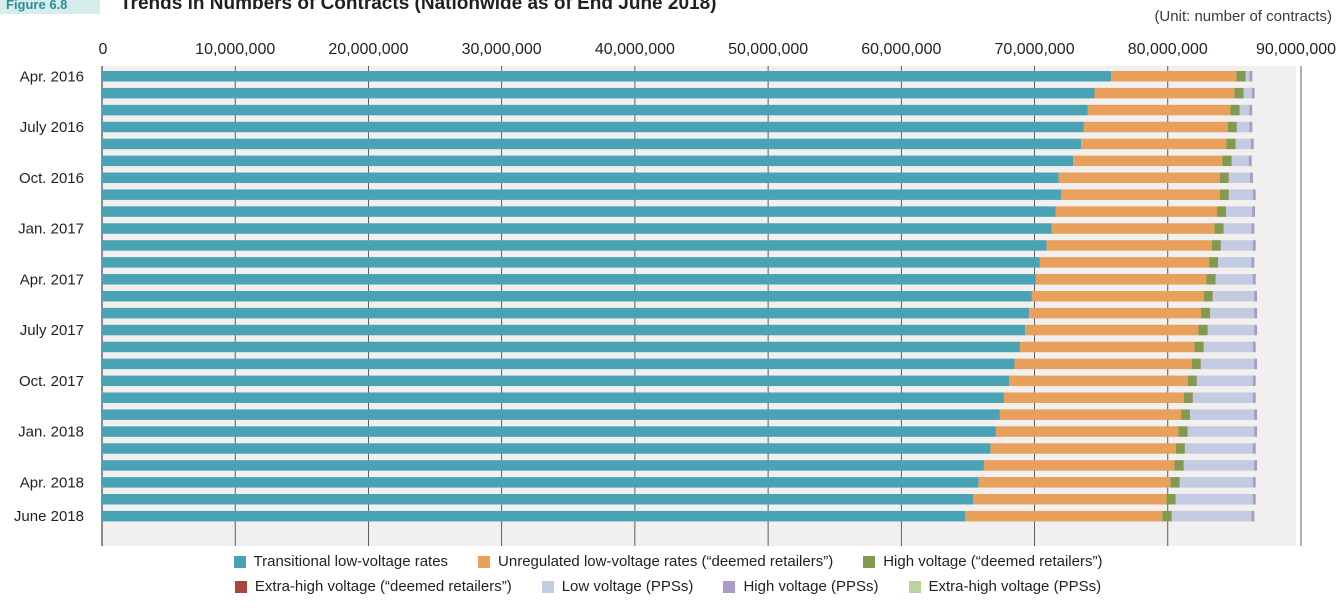 Image resolution: width=1336 pixels, height=608 pixels. What do you see at coordinates (368, 49) in the screenshot?
I see `x-tick-label: 20,000,000` at bounding box center [368, 49].